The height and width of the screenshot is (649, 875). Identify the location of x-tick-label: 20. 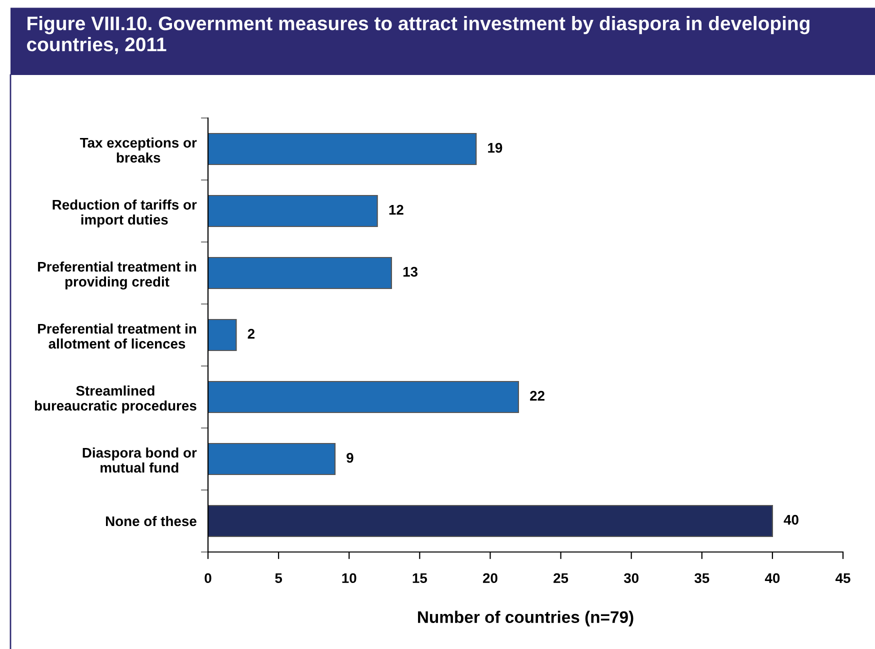
(490, 578).